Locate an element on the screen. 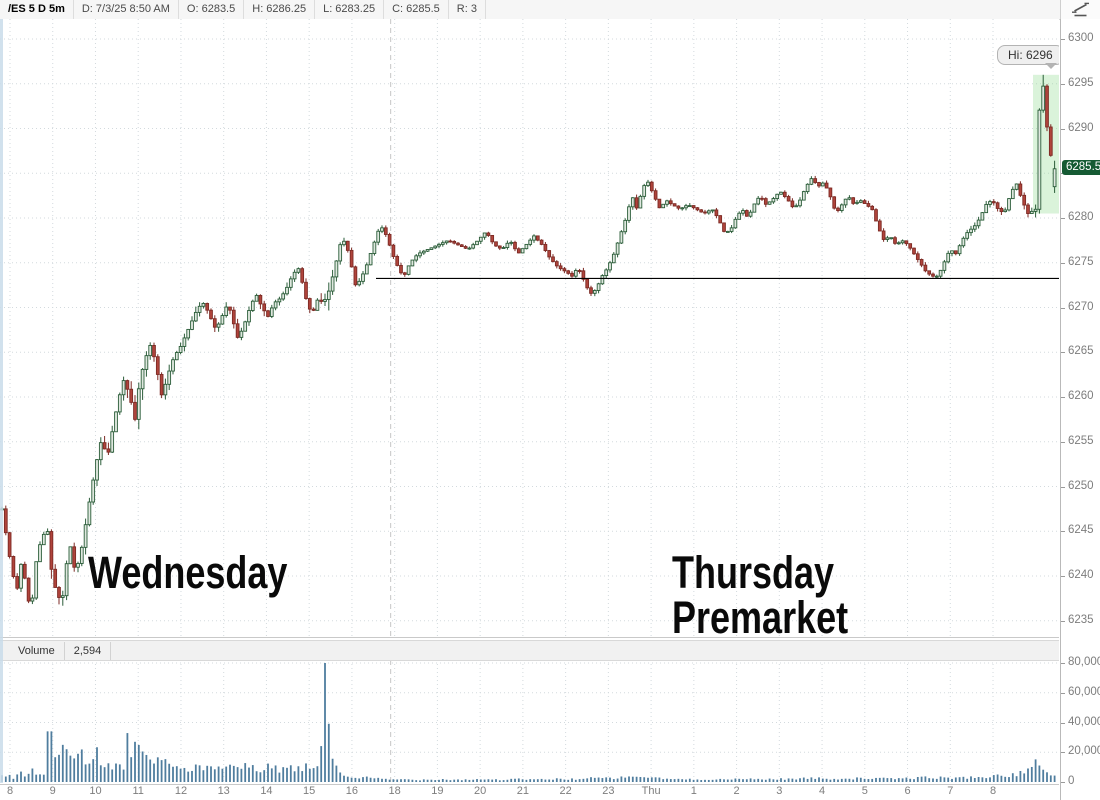 The width and height of the screenshot is (1100, 800). price-tick-label: 6295 is located at coordinates (1077, 82).